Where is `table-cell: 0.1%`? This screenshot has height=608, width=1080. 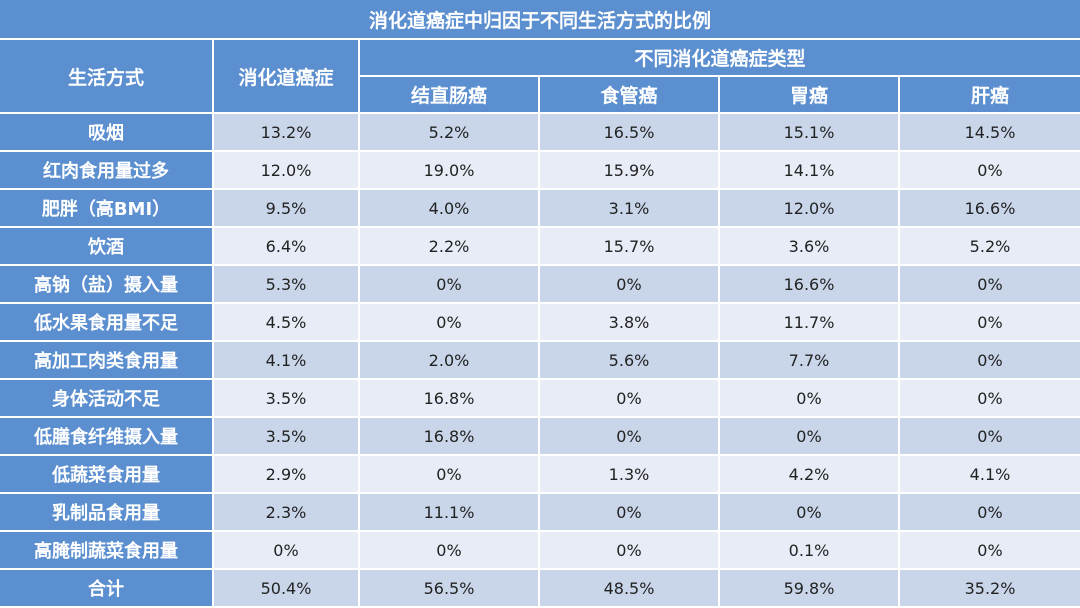
table-cell: 0.1% is located at coordinates (810, 551).